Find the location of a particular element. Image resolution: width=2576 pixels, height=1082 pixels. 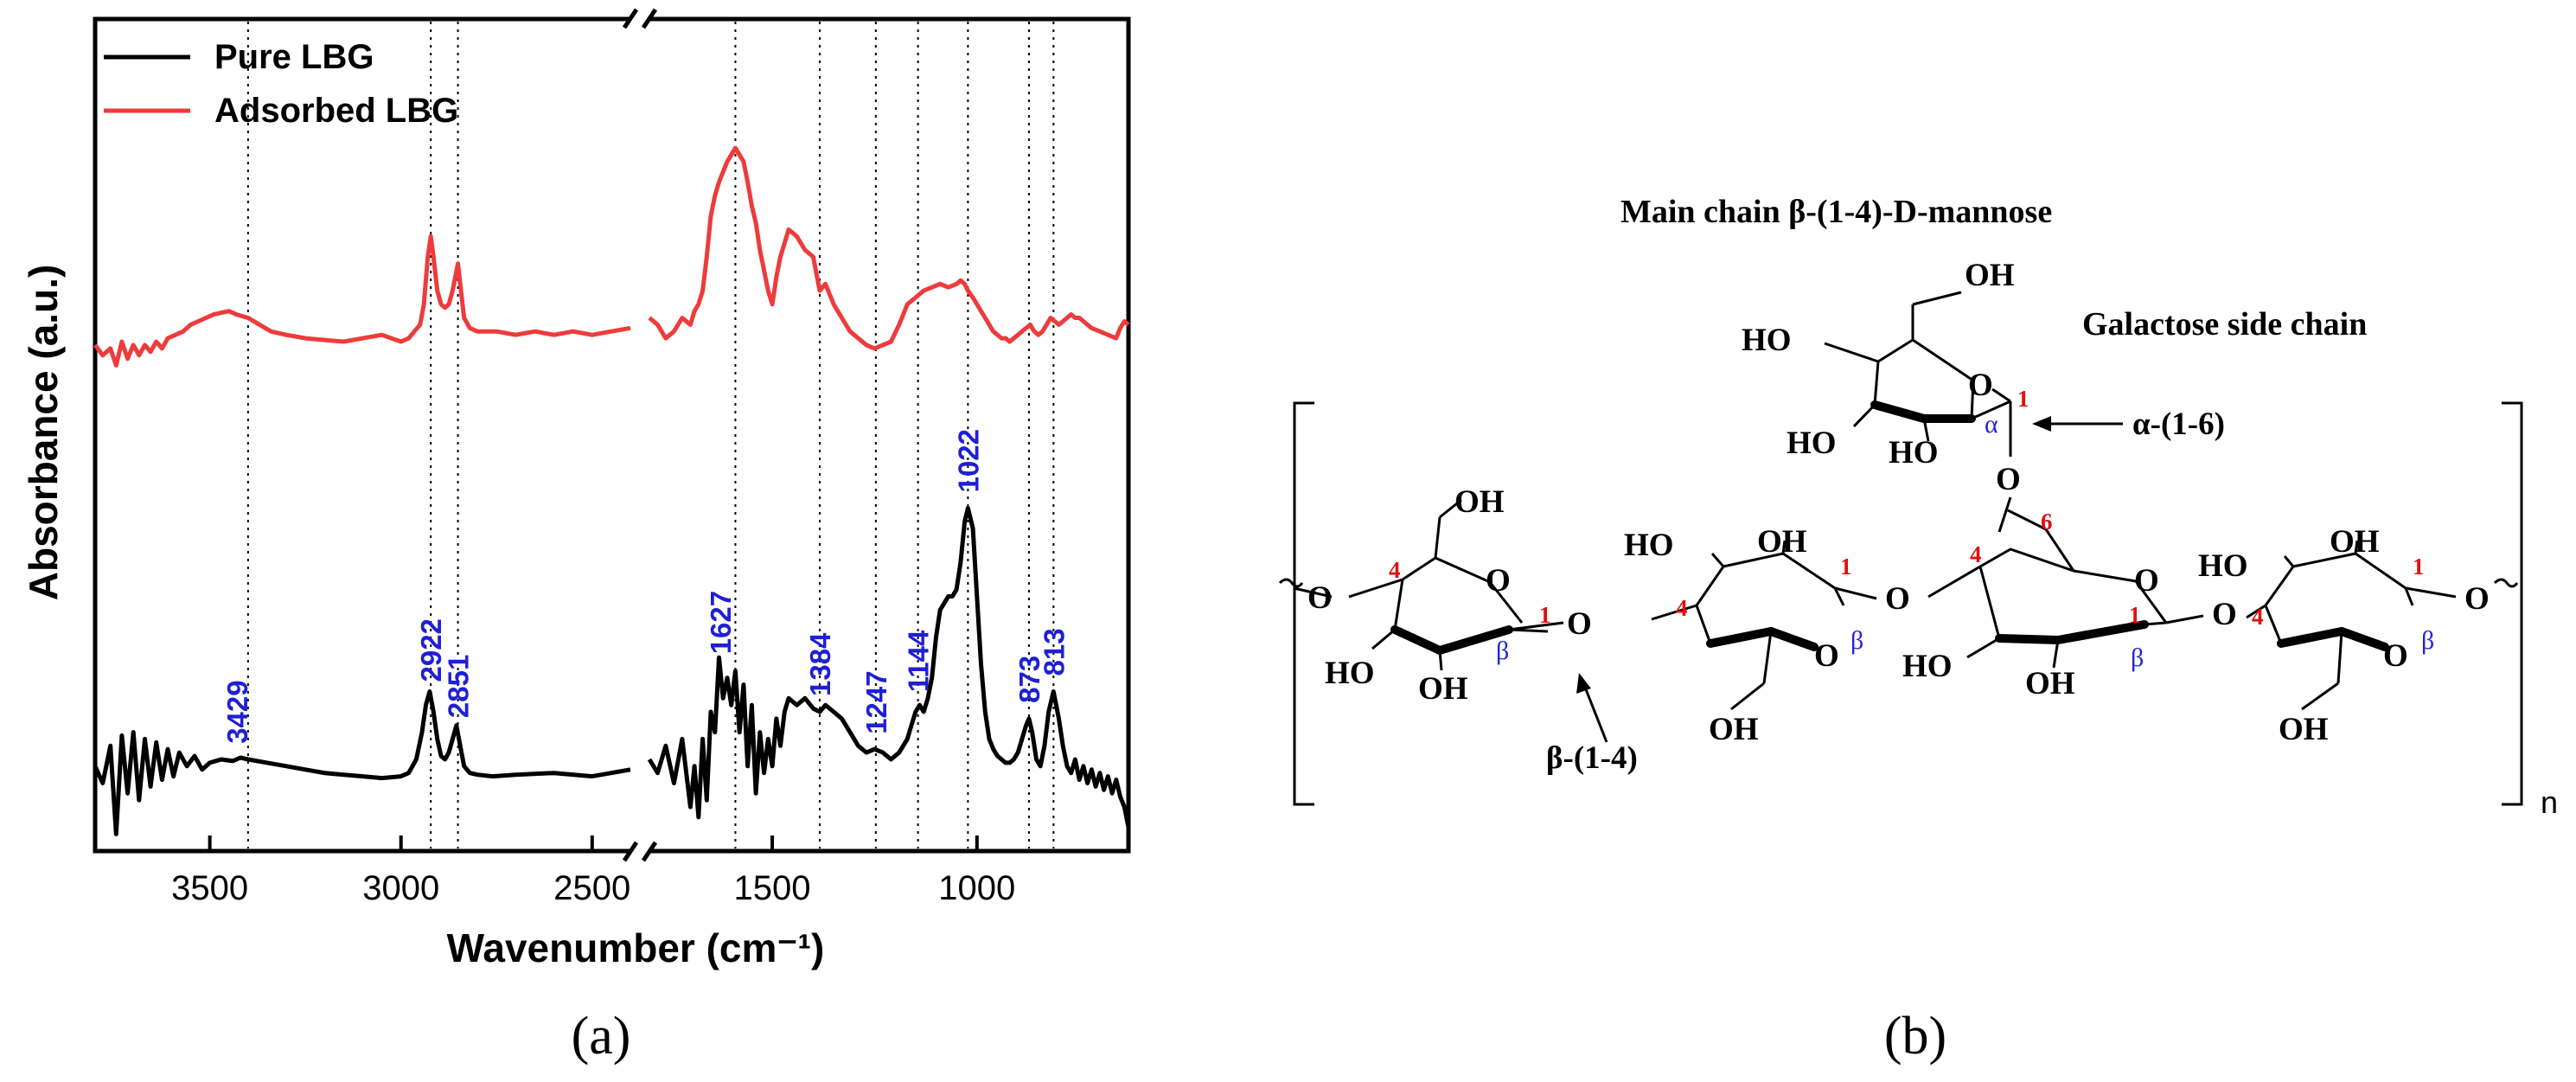

man1-c4: 4 is located at coordinates (1395, 570).